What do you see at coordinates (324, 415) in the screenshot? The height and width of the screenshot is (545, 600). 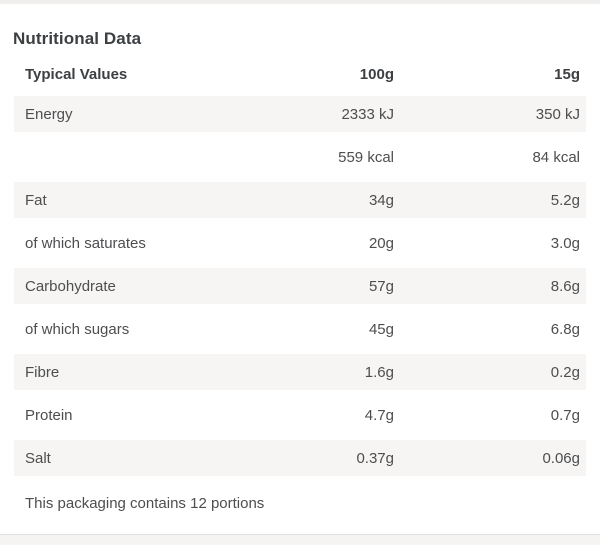 I see `value-per-100g: 4.7g` at bounding box center [324, 415].